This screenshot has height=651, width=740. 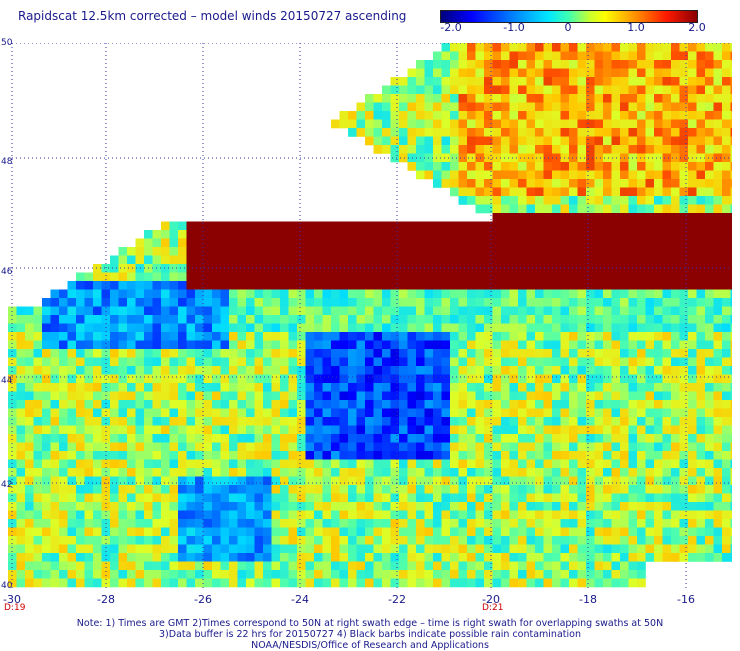 What do you see at coordinates (106, 599) in the screenshot?
I see `lon-label: -28` at bounding box center [106, 599].